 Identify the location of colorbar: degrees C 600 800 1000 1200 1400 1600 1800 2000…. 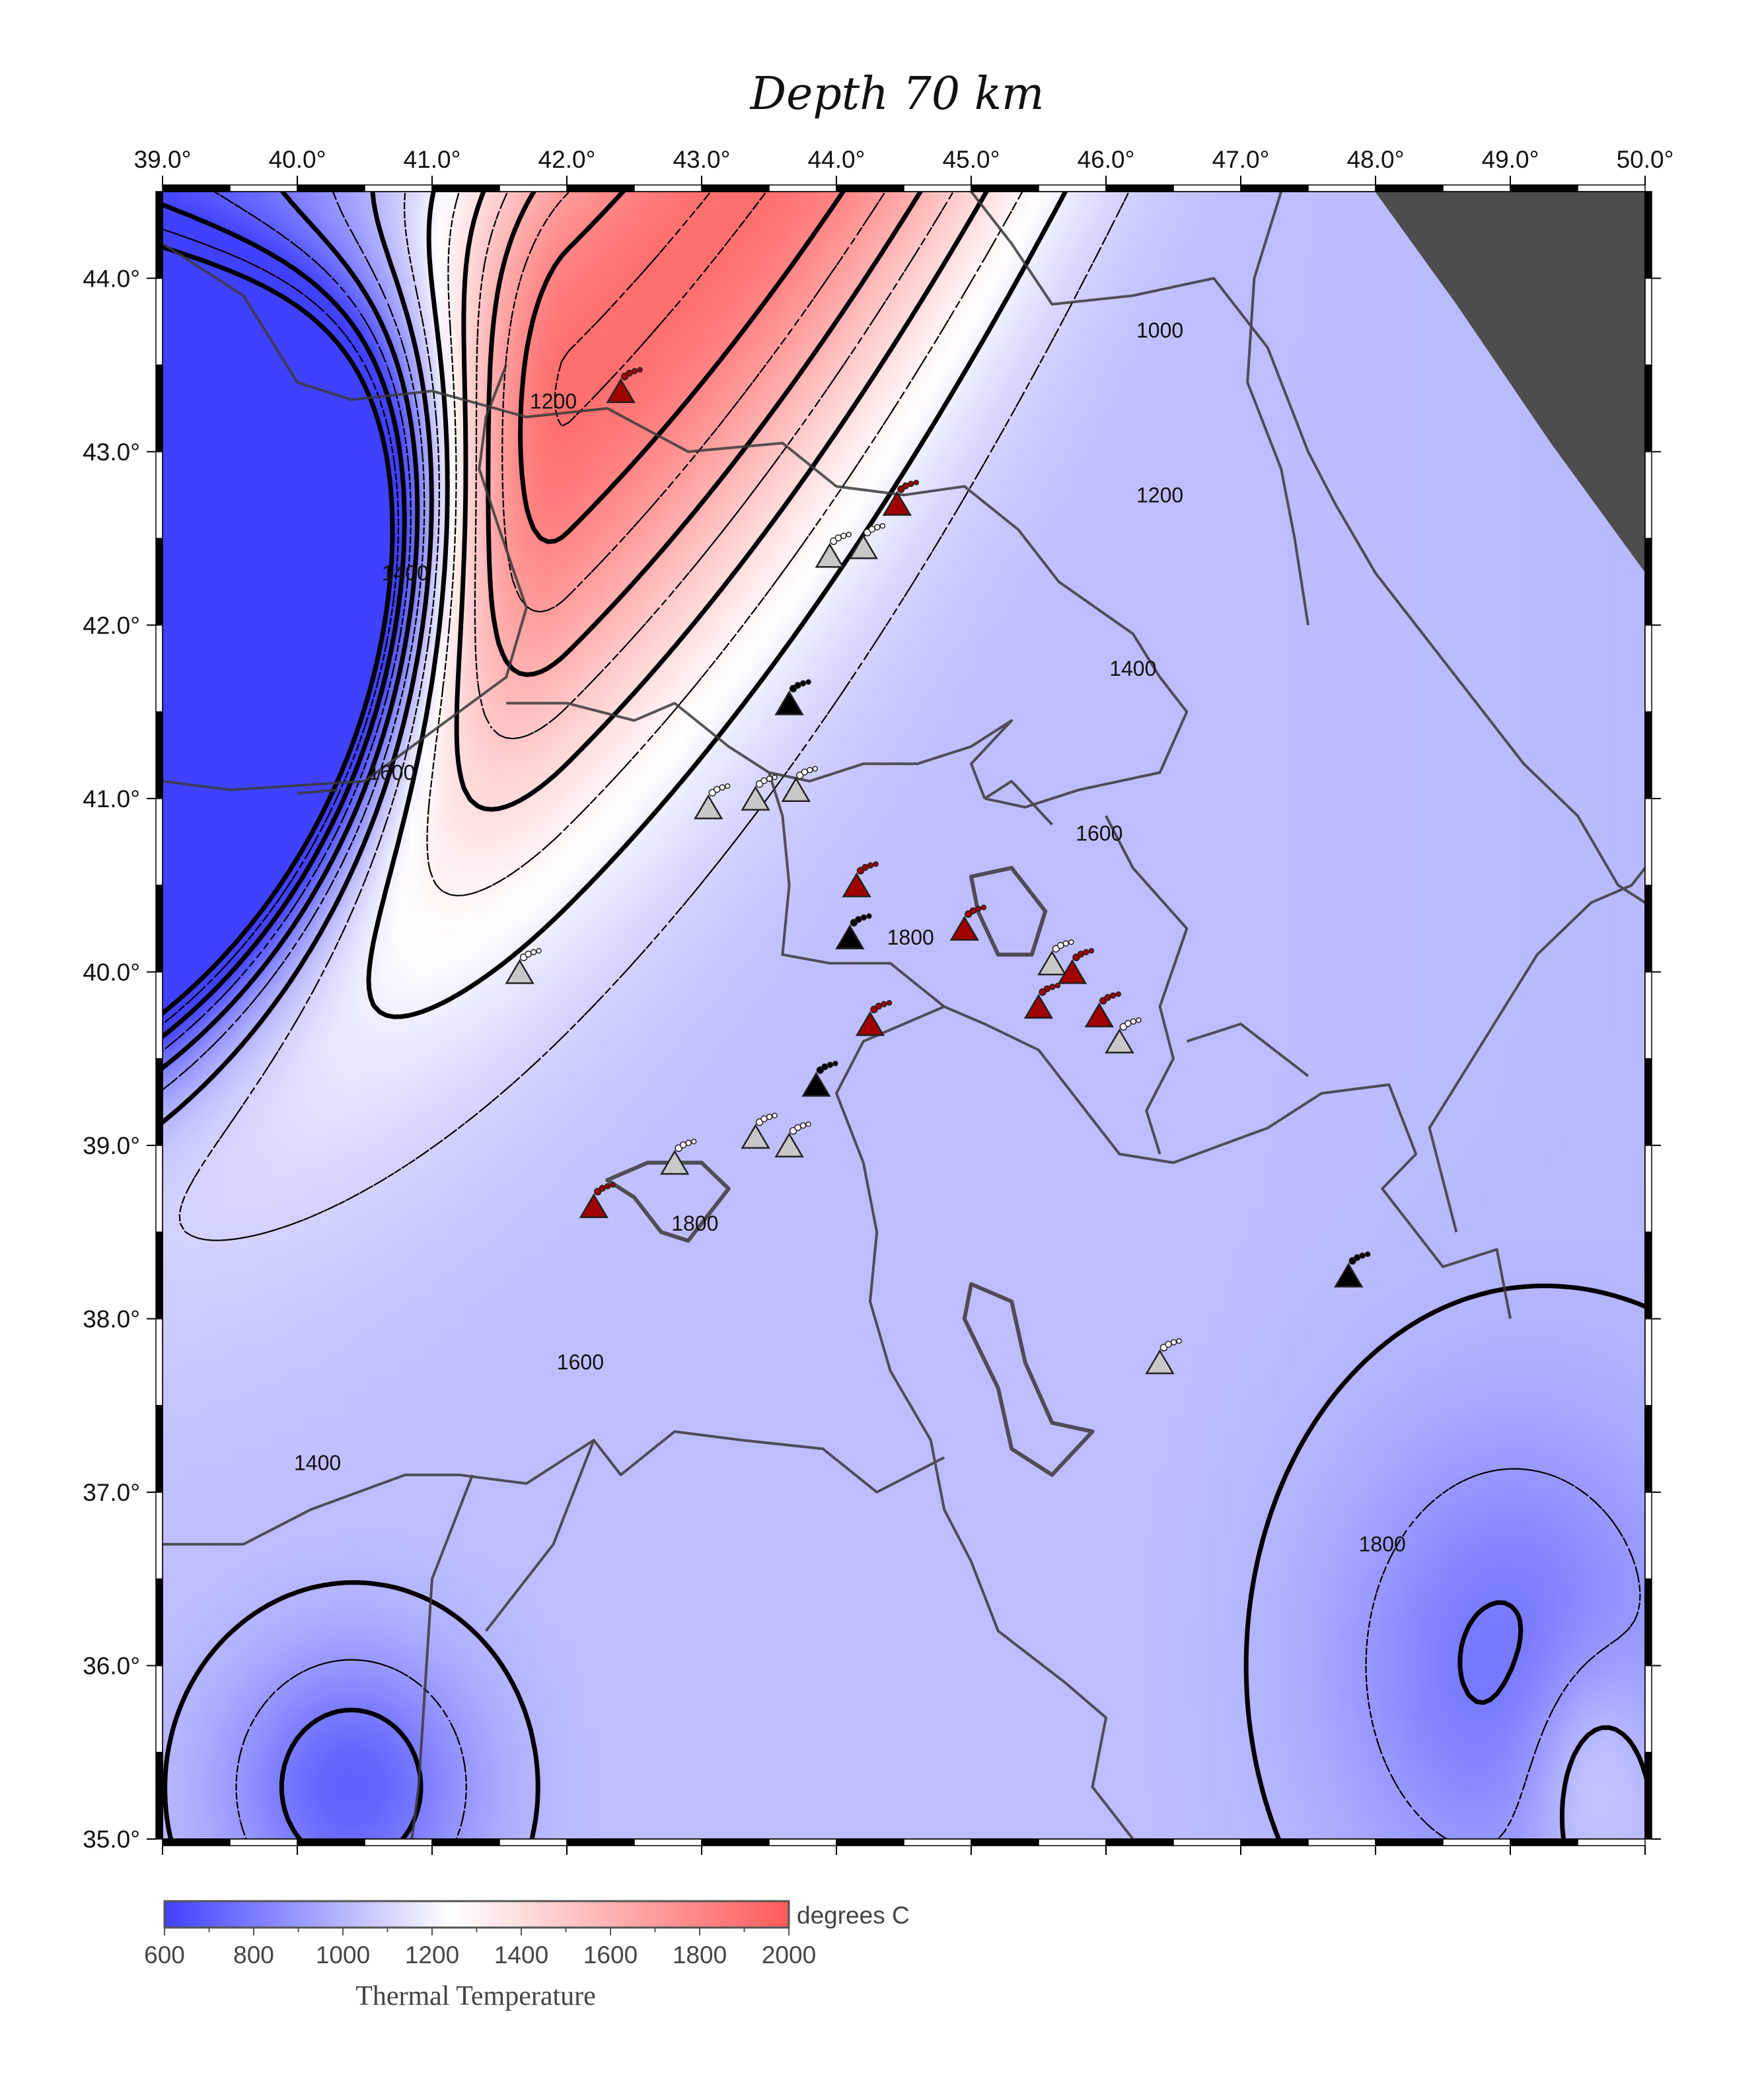
(527, 1955).